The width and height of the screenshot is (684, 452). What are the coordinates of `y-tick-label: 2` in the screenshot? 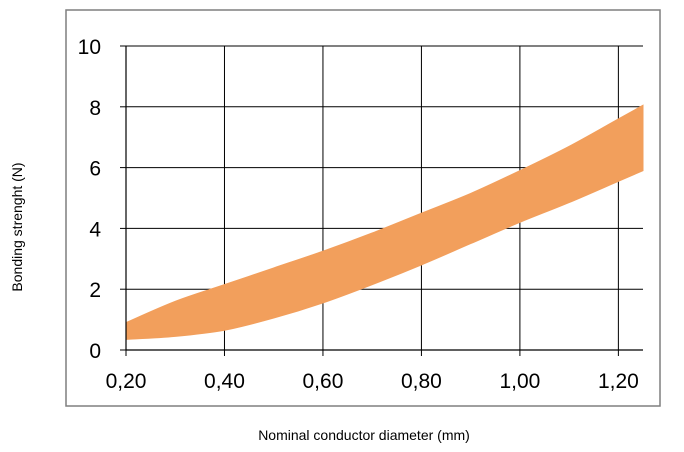 It's located at (95, 290).